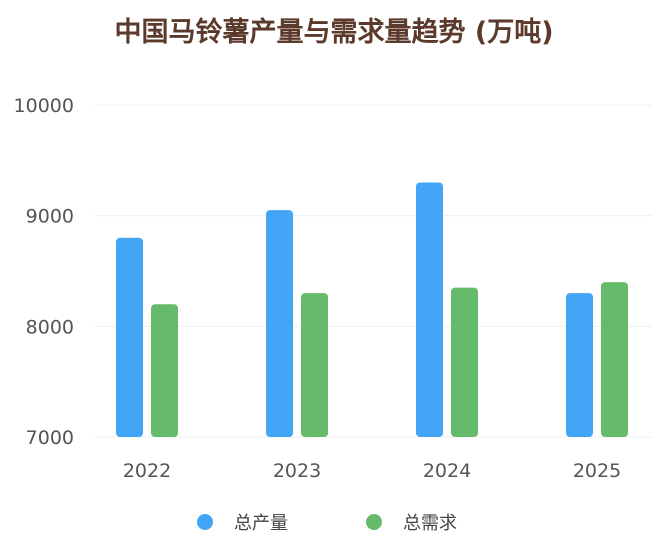  I want to click on bar-总需求-2022, so click(164, 370).